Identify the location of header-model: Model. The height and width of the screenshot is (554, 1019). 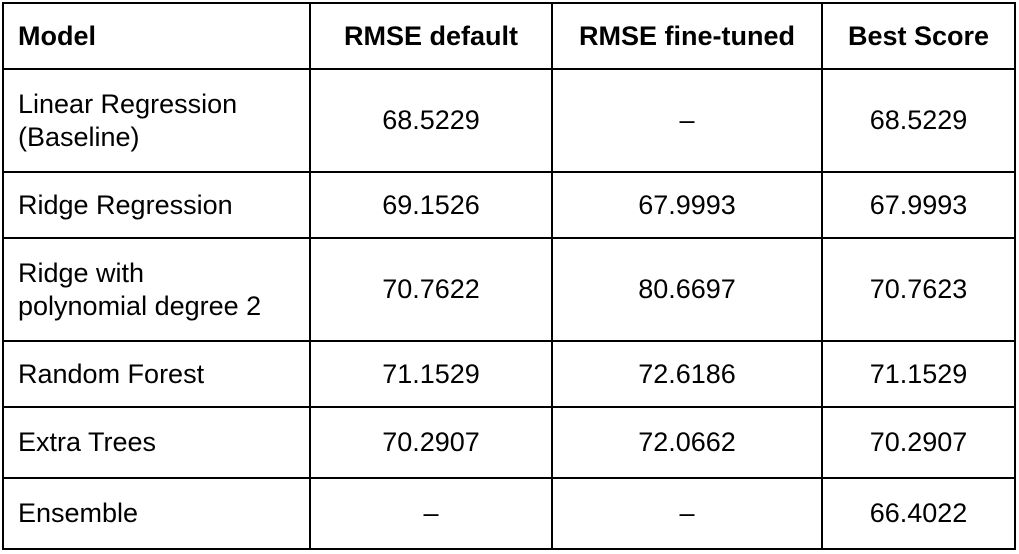
(156, 36).